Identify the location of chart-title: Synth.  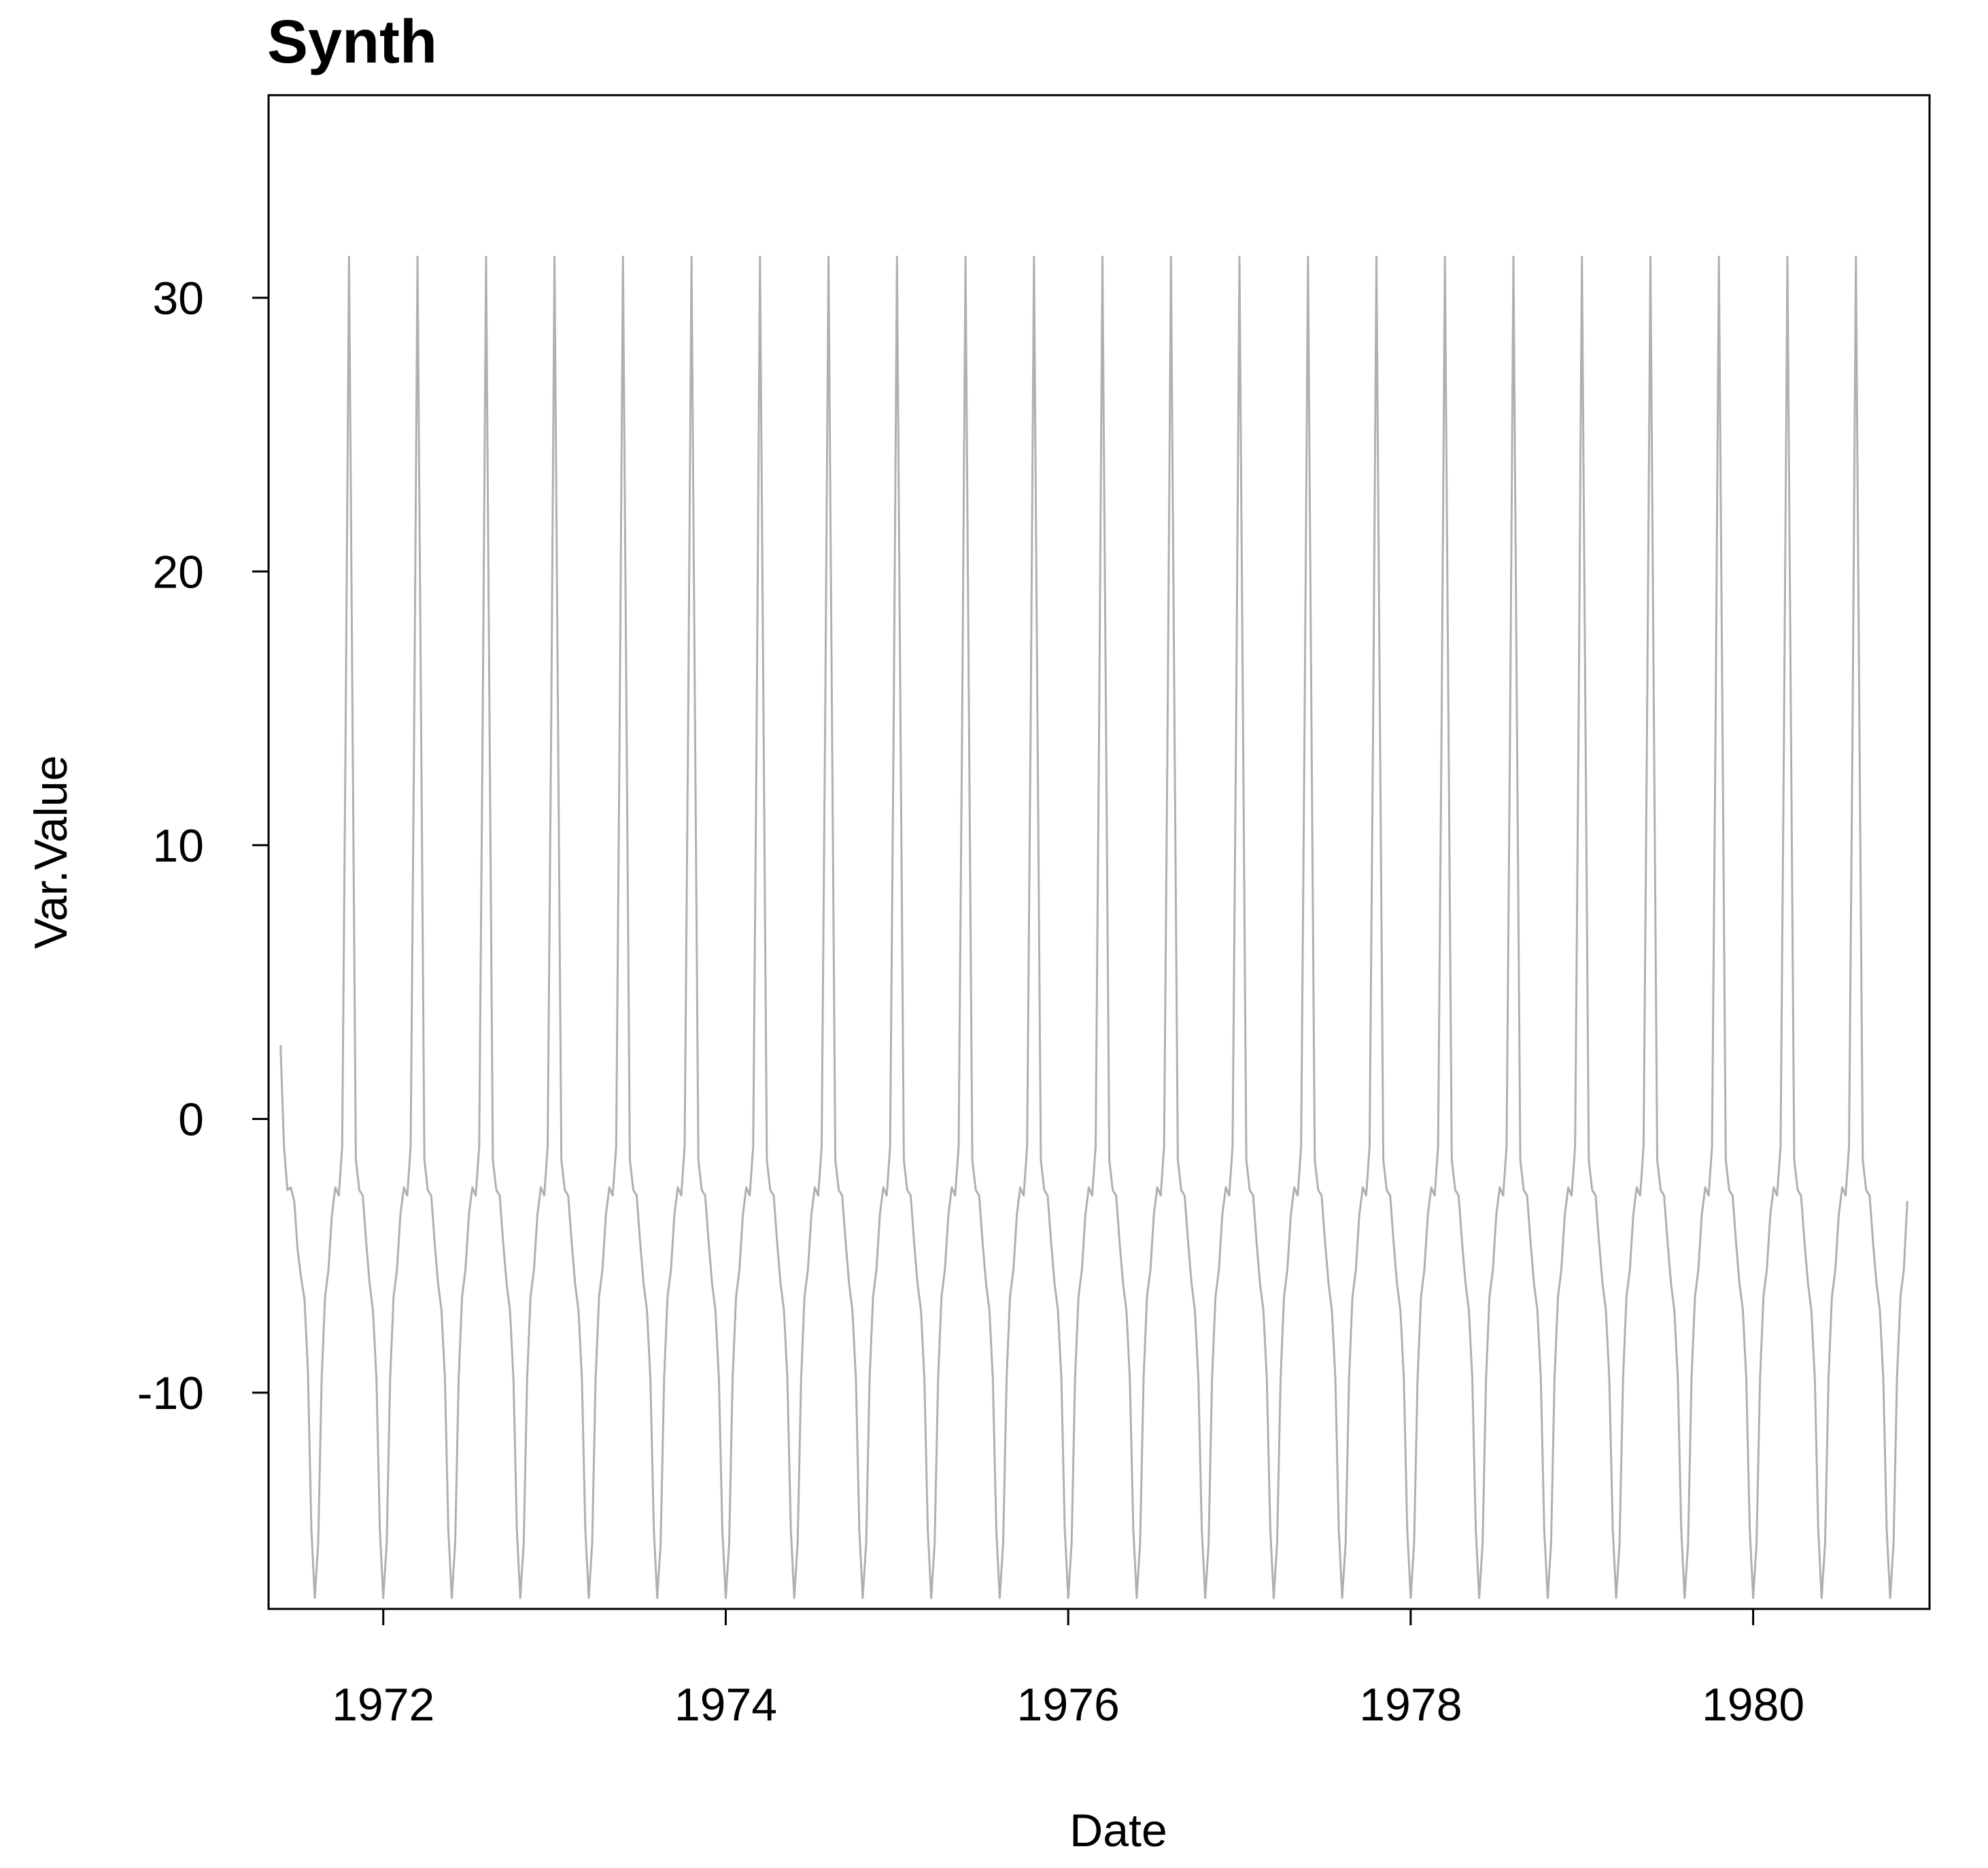
(352, 42).